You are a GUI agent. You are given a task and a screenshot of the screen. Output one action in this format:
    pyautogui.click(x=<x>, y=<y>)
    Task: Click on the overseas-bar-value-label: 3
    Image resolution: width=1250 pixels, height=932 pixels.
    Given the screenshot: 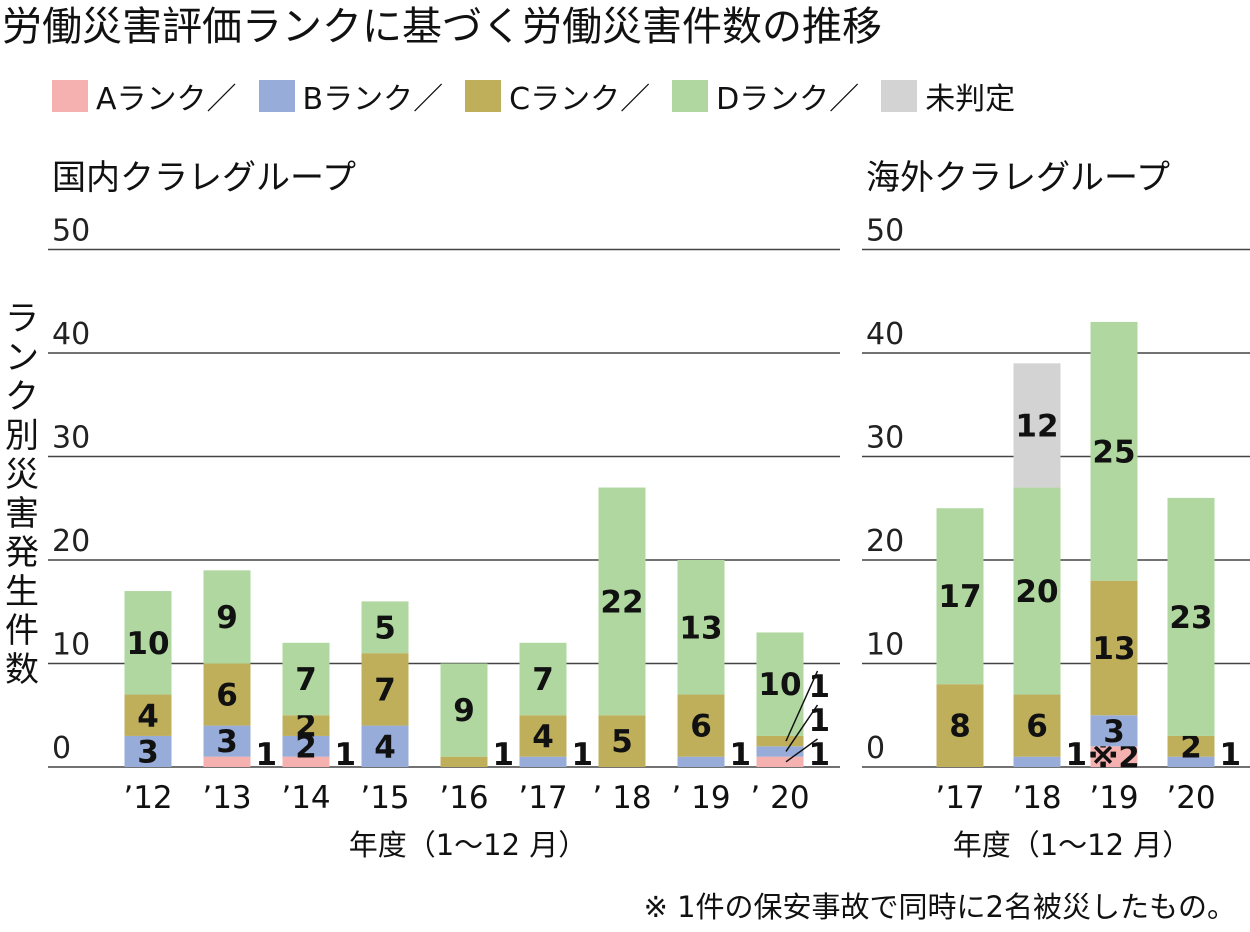 What is the action you would take?
    pyautogui.click(x=1114, y=732)
    